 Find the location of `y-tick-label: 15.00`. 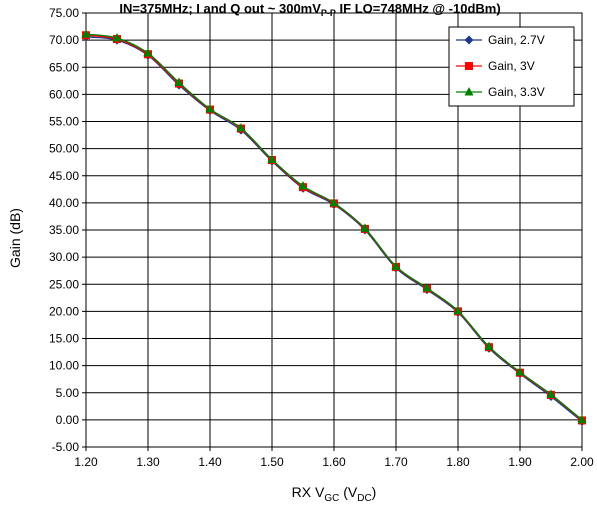

y-tick-label: 15.00 is located at coordinates (64, 339).